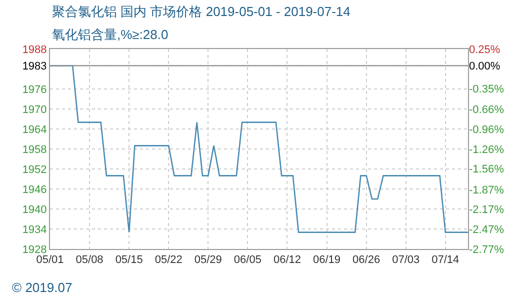  Describe the element at coordinates (34, 210) in the screenshot. I see `y-tick-label: 1940` at that location.